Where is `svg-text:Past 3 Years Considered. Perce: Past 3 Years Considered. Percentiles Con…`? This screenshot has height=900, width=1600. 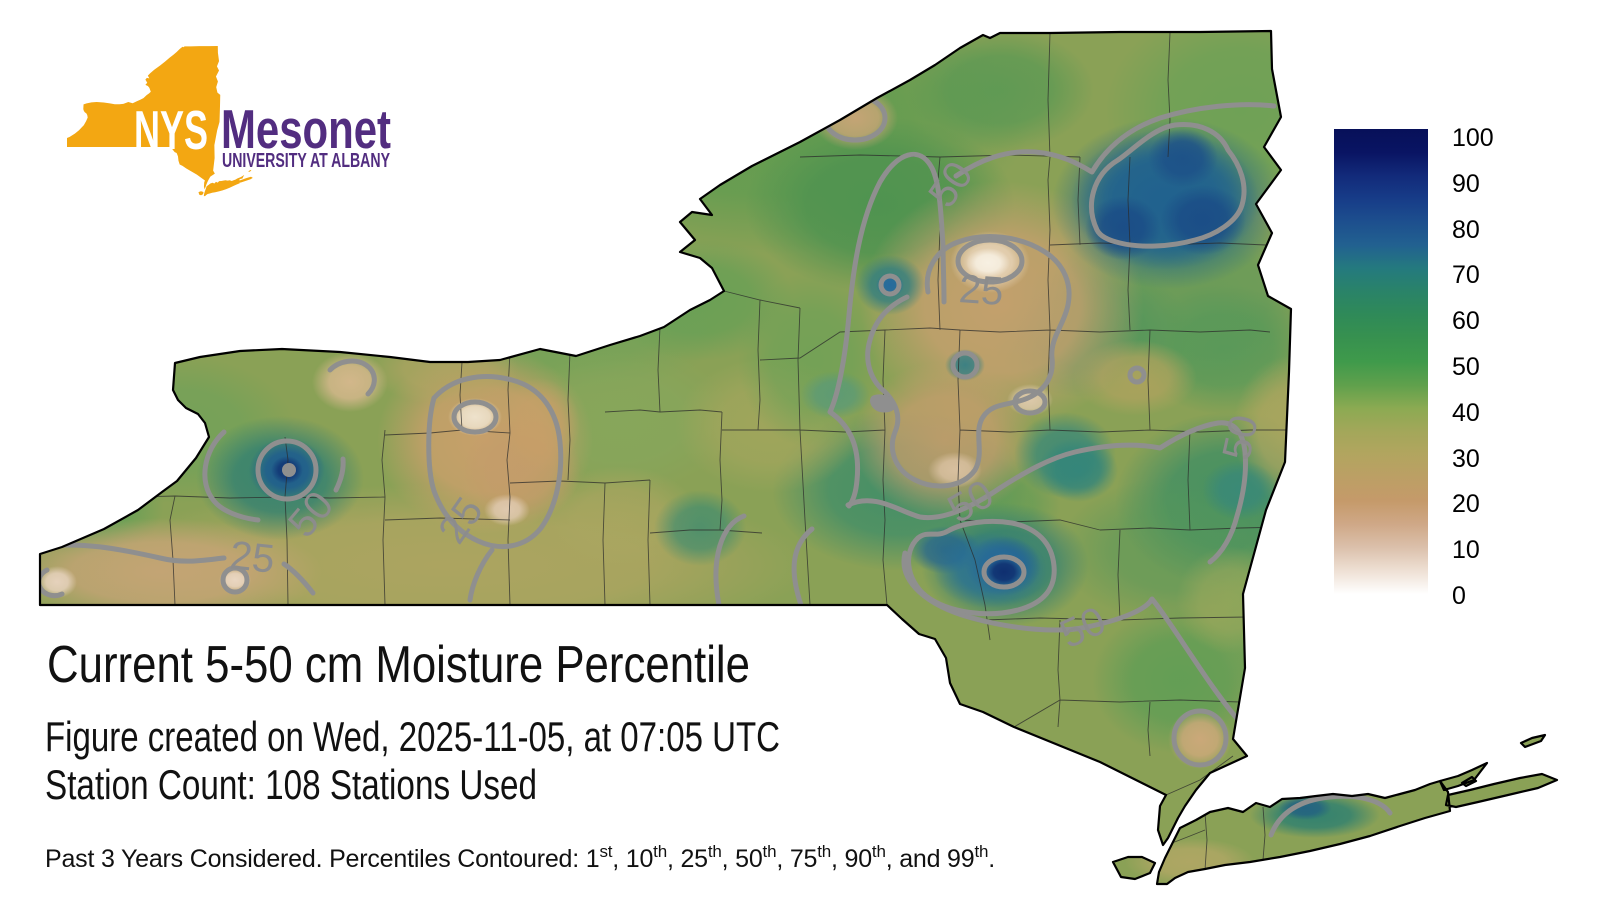 svg-text:Past 3 Years Considered. Perce: Past 3 Years Considered. Percentiles Con… is located at coordinates (520, 857).